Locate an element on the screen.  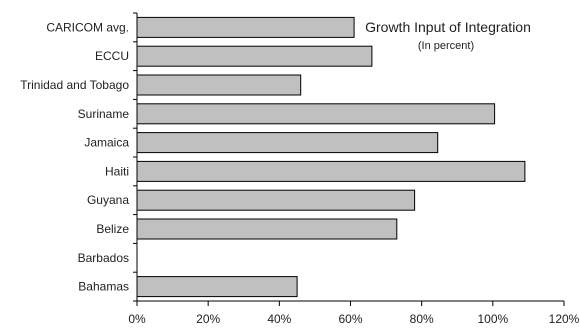
bar-trinidad-and-tobago is located at coordinates (219, 85).